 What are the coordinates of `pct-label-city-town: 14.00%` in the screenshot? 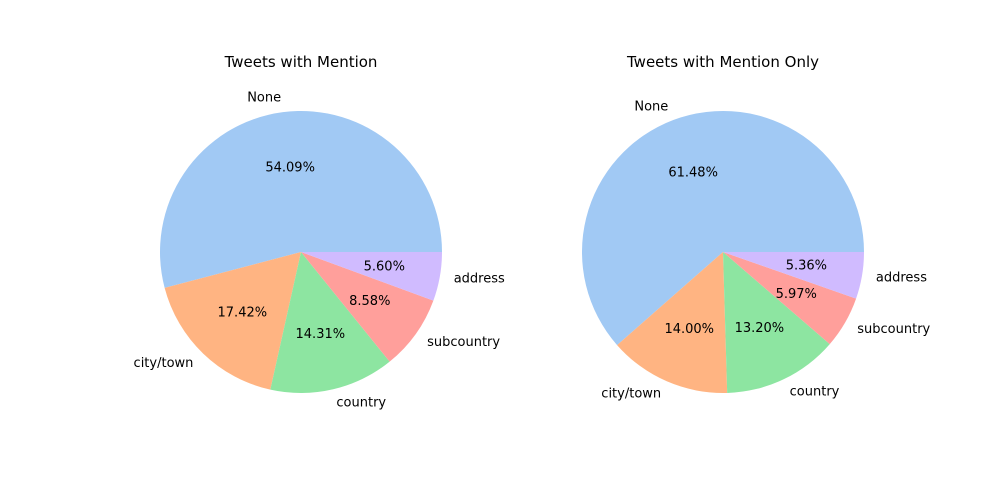 It's located at (689, 329).